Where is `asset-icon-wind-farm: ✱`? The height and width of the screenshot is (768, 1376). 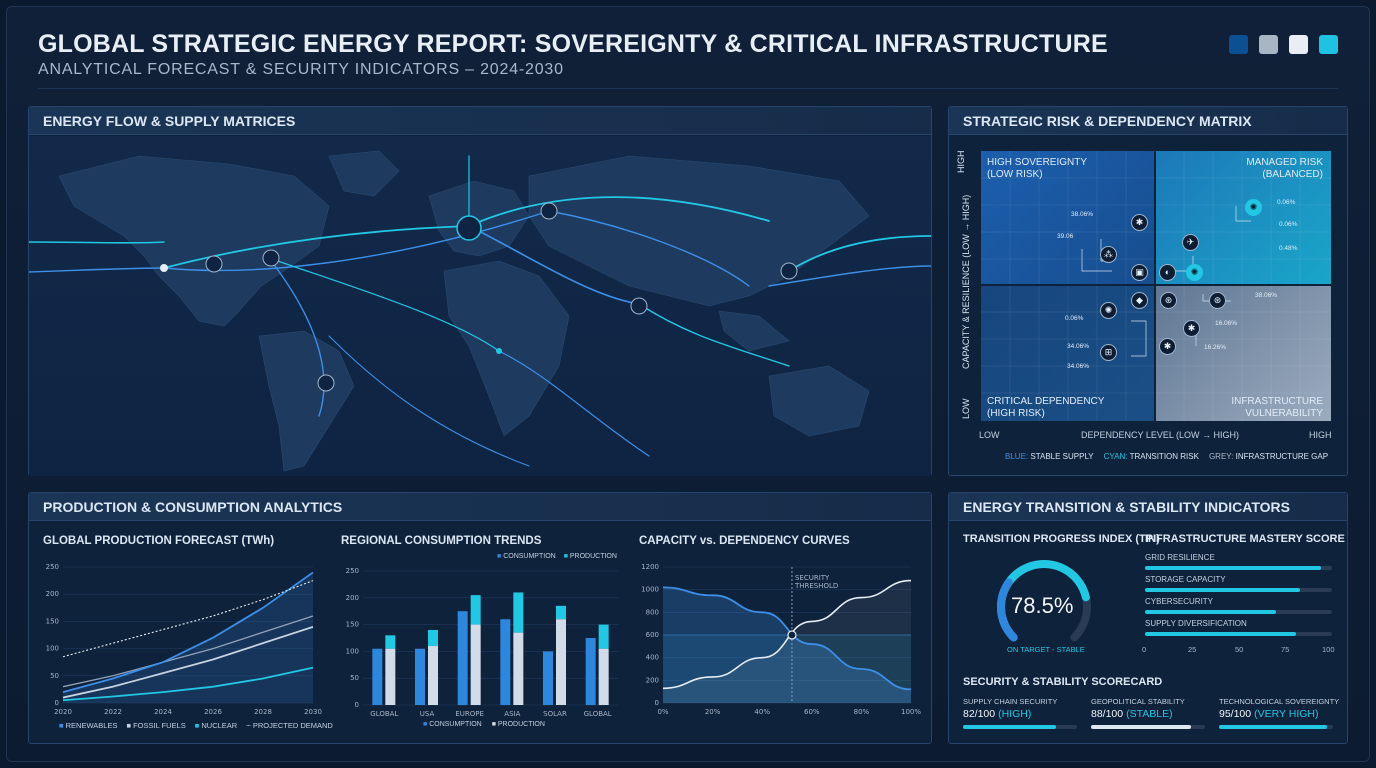
asset-icon-wind-farm: ✱ is located at coordinates (1191, 328).